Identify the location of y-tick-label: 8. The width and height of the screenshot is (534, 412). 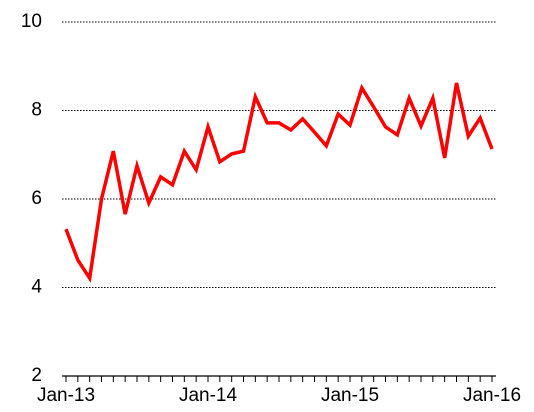
(36, 110).